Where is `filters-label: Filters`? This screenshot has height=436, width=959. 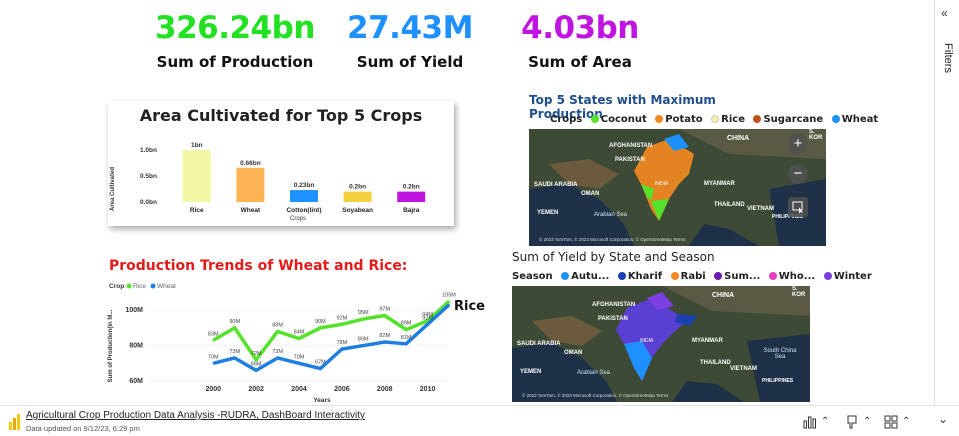 filters-label: Filters is located at coordinates (948, 58).